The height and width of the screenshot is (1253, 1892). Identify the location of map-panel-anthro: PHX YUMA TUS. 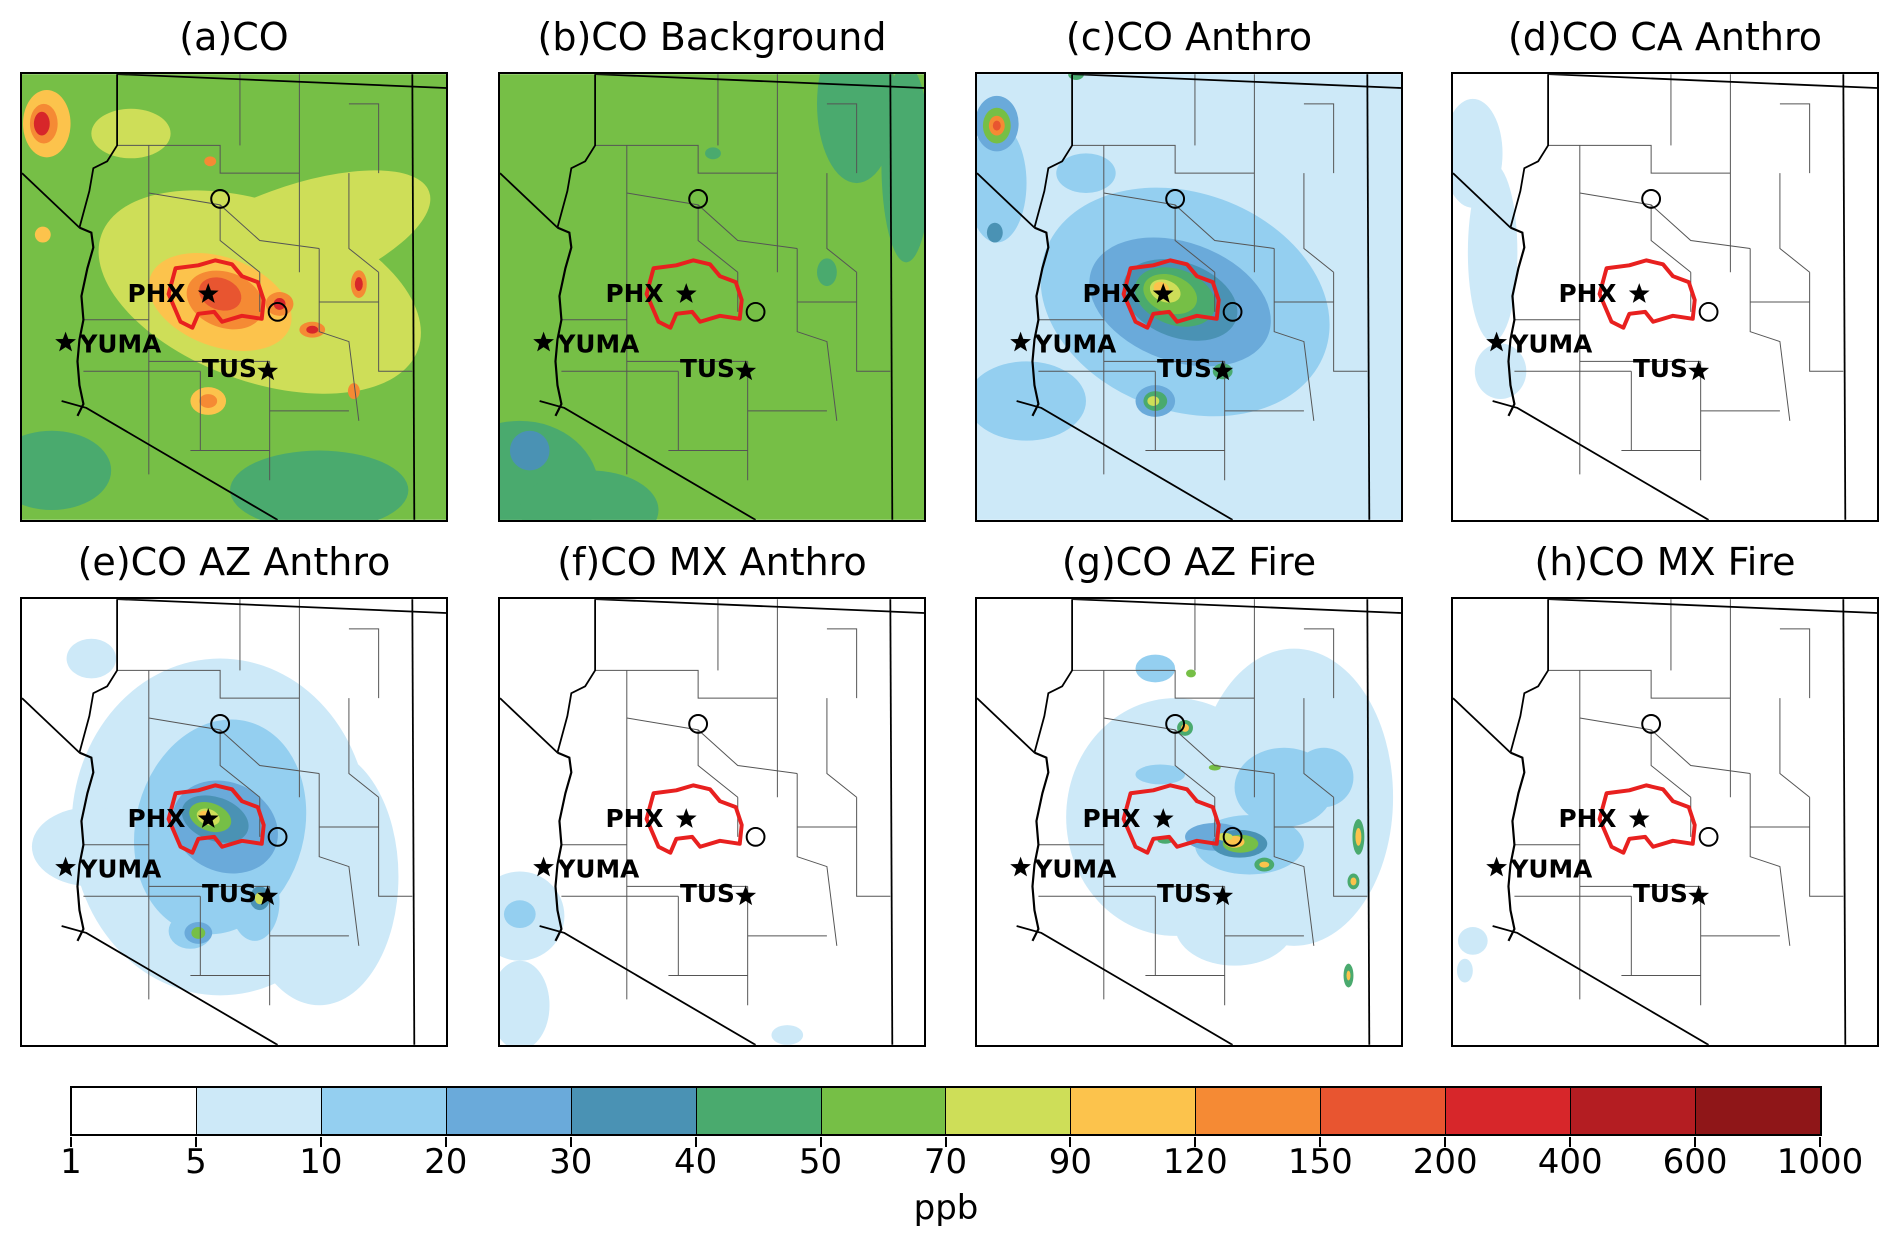
(1189, 297).